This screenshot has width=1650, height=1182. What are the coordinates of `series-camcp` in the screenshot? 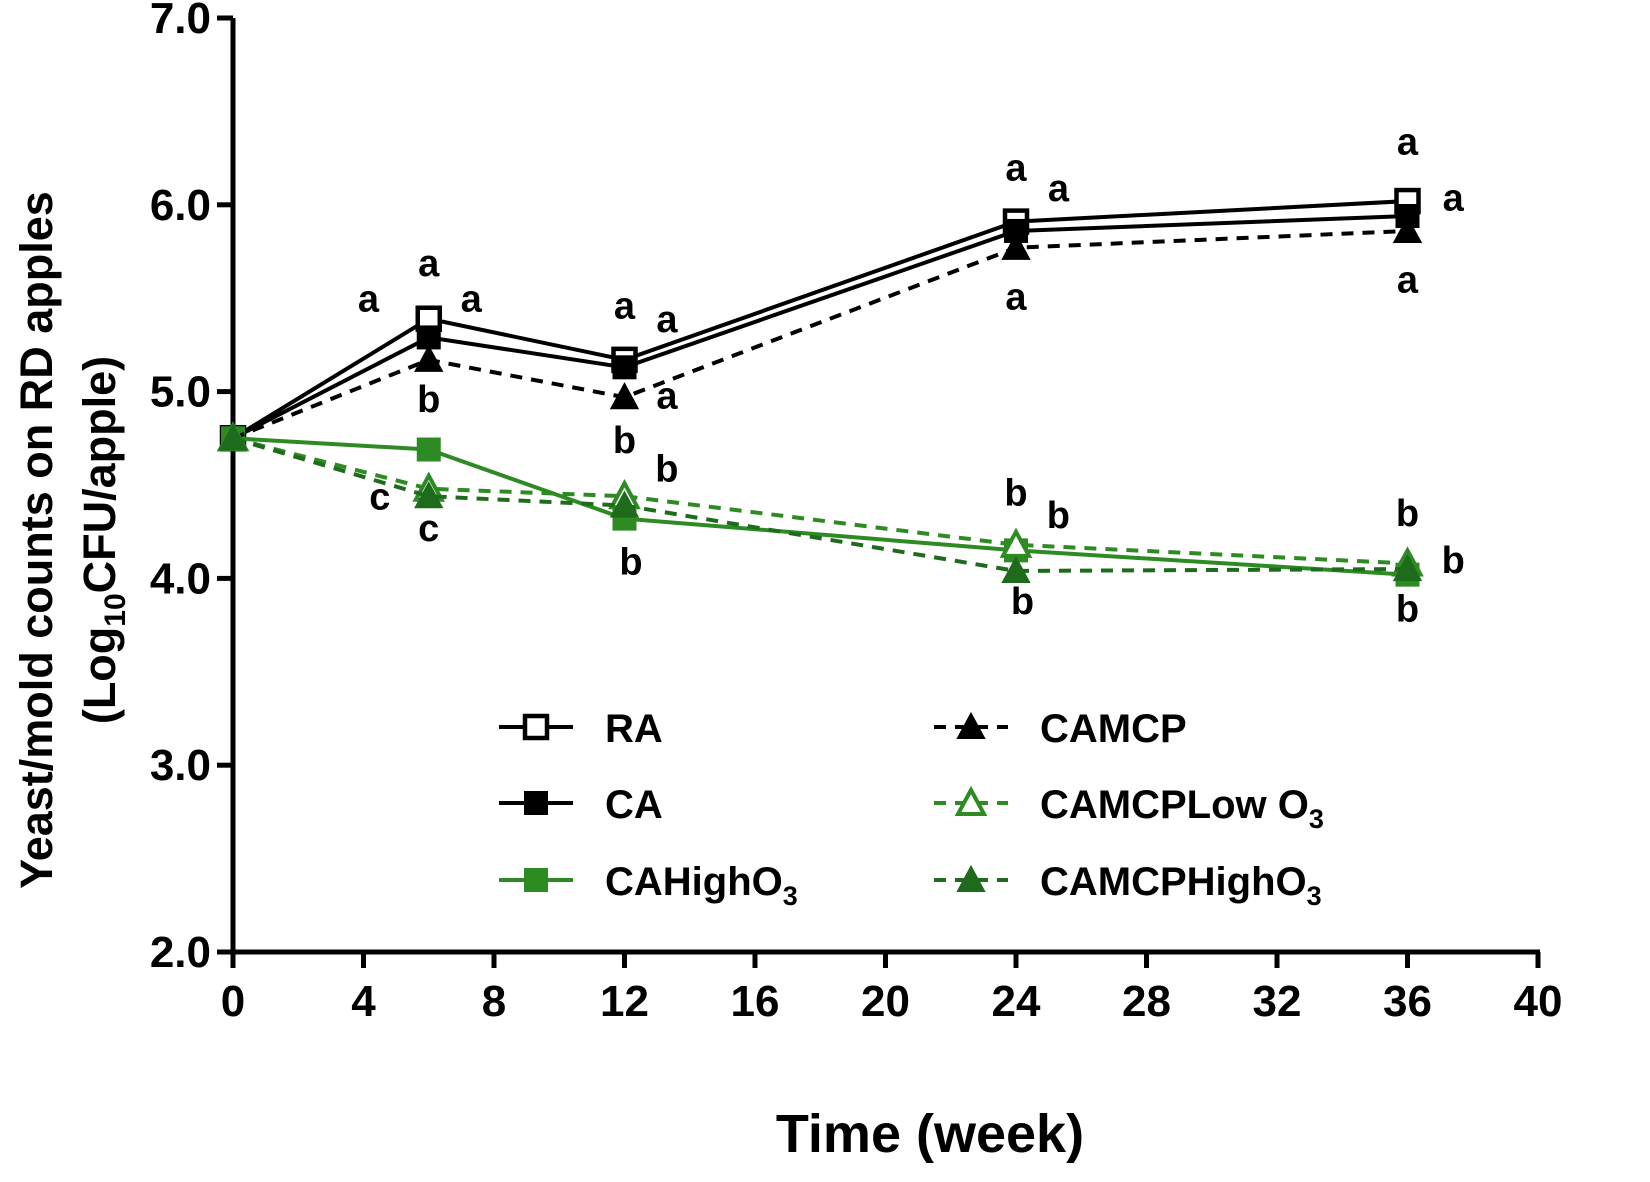 It's located at (820, 333).